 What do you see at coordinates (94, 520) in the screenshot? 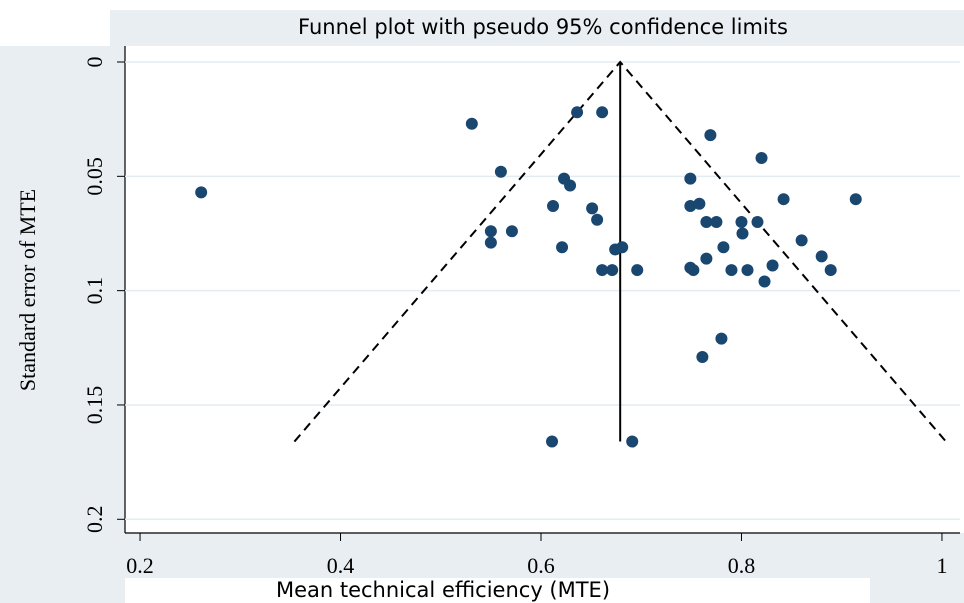
I see `y-tick-label: 0.2` at bounding box center [94, 520].